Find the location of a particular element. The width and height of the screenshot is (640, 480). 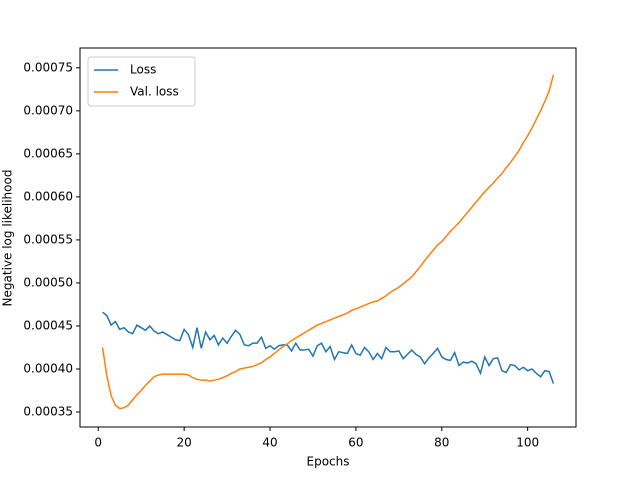

x-tick-label: 100 is located at coordinates (527, 443).